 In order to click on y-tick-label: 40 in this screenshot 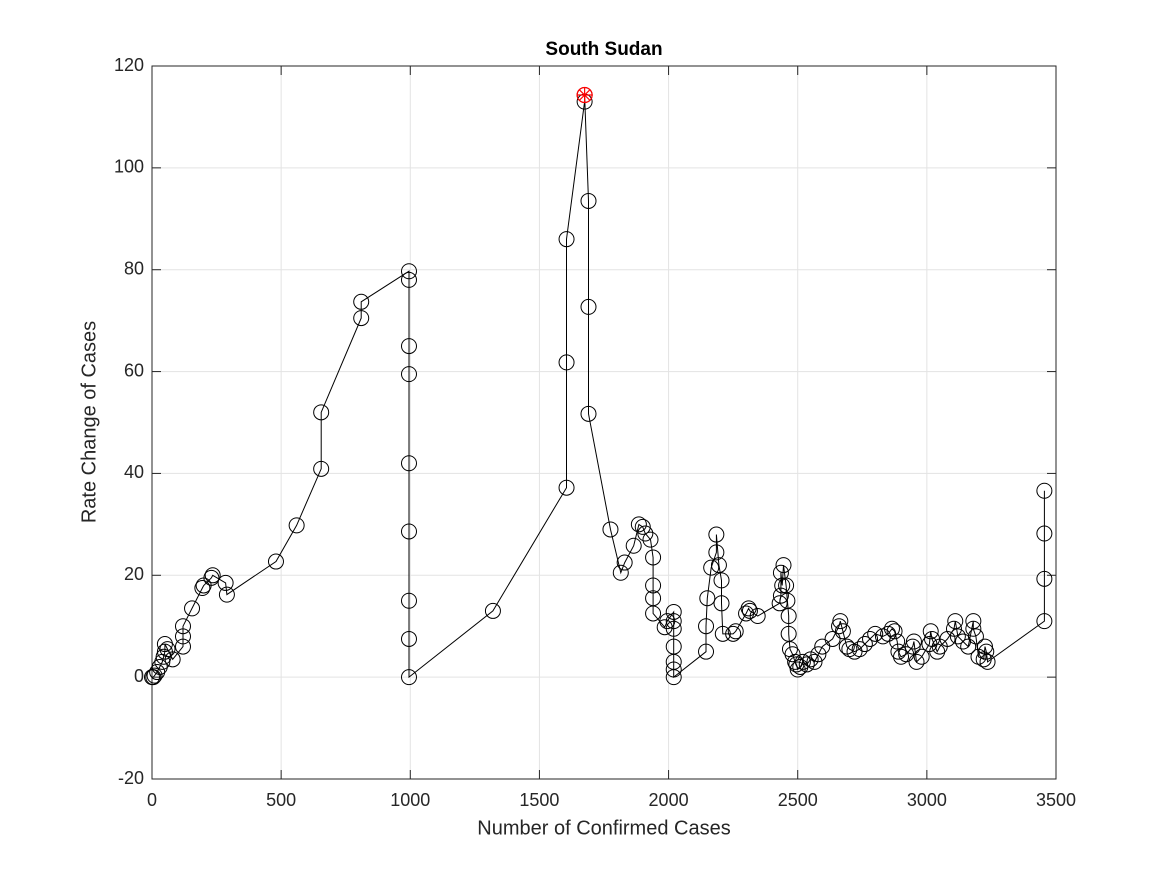, I will do `click(134, 472)`.